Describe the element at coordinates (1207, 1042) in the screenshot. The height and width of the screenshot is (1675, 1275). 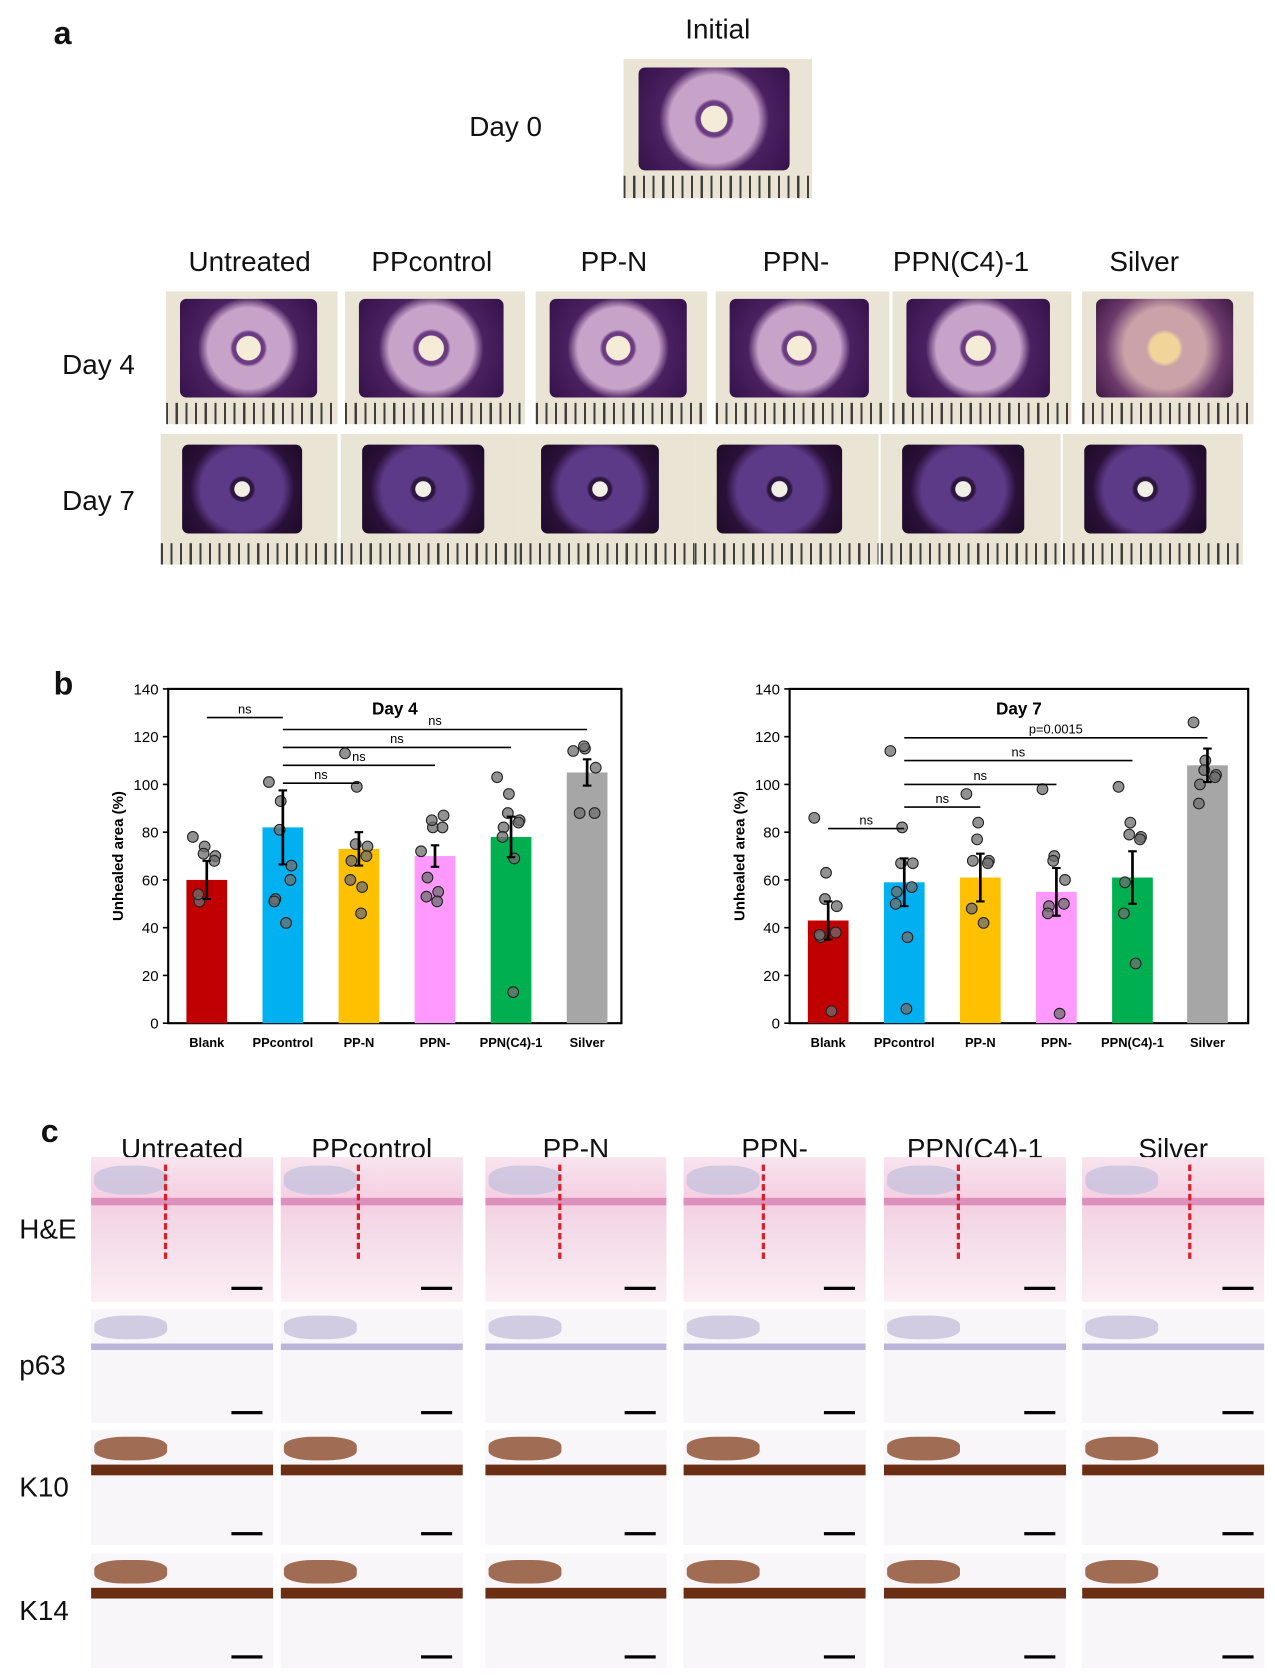
I see `x-tick-label-silver: Silver` at that location.